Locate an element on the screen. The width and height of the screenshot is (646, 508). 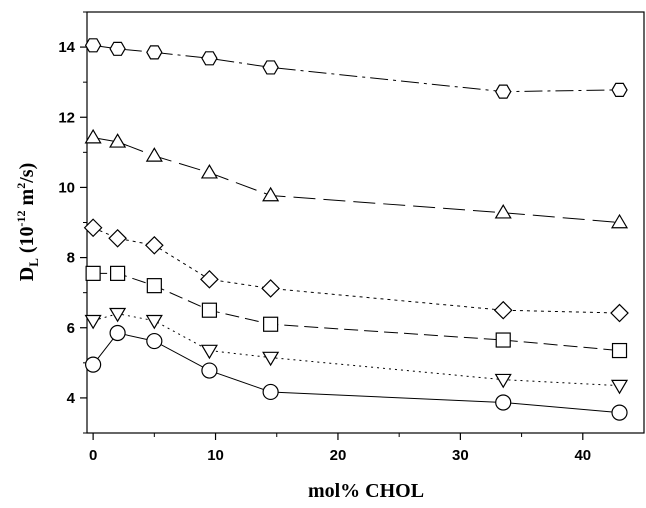
y-tick-label: 6 is located at coordinates (71, 328).